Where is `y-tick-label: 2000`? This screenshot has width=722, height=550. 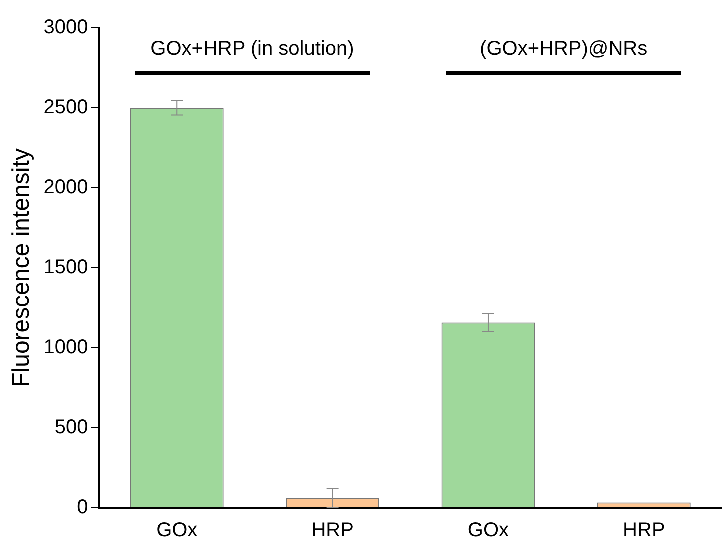
y-tick-label: 2000 is located at coordinates (66, 187).